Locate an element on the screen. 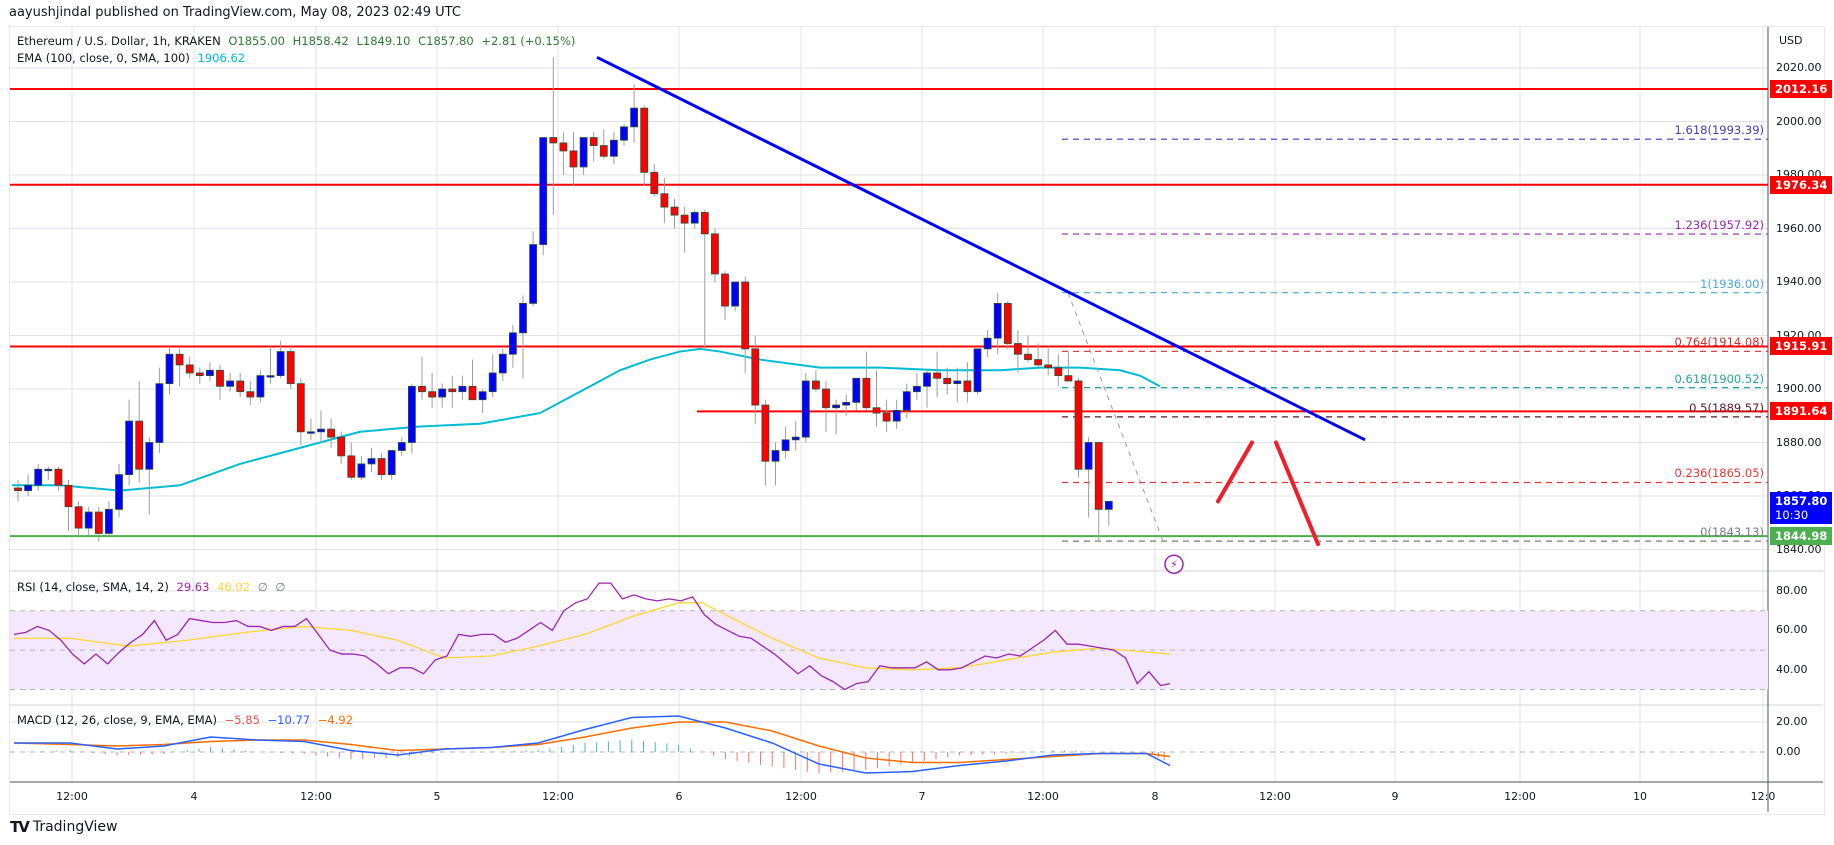  fib-level-label: 1(1936.00) is located at coordinates (1732, 283).